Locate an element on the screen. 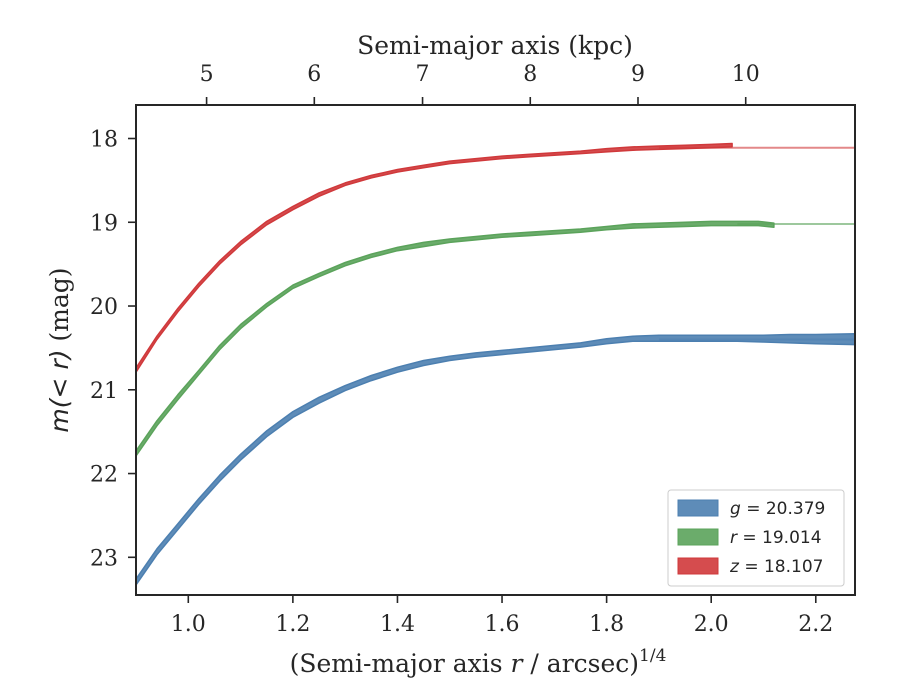  x-tick-label: 2.0 is located at coordinates (711, 624).